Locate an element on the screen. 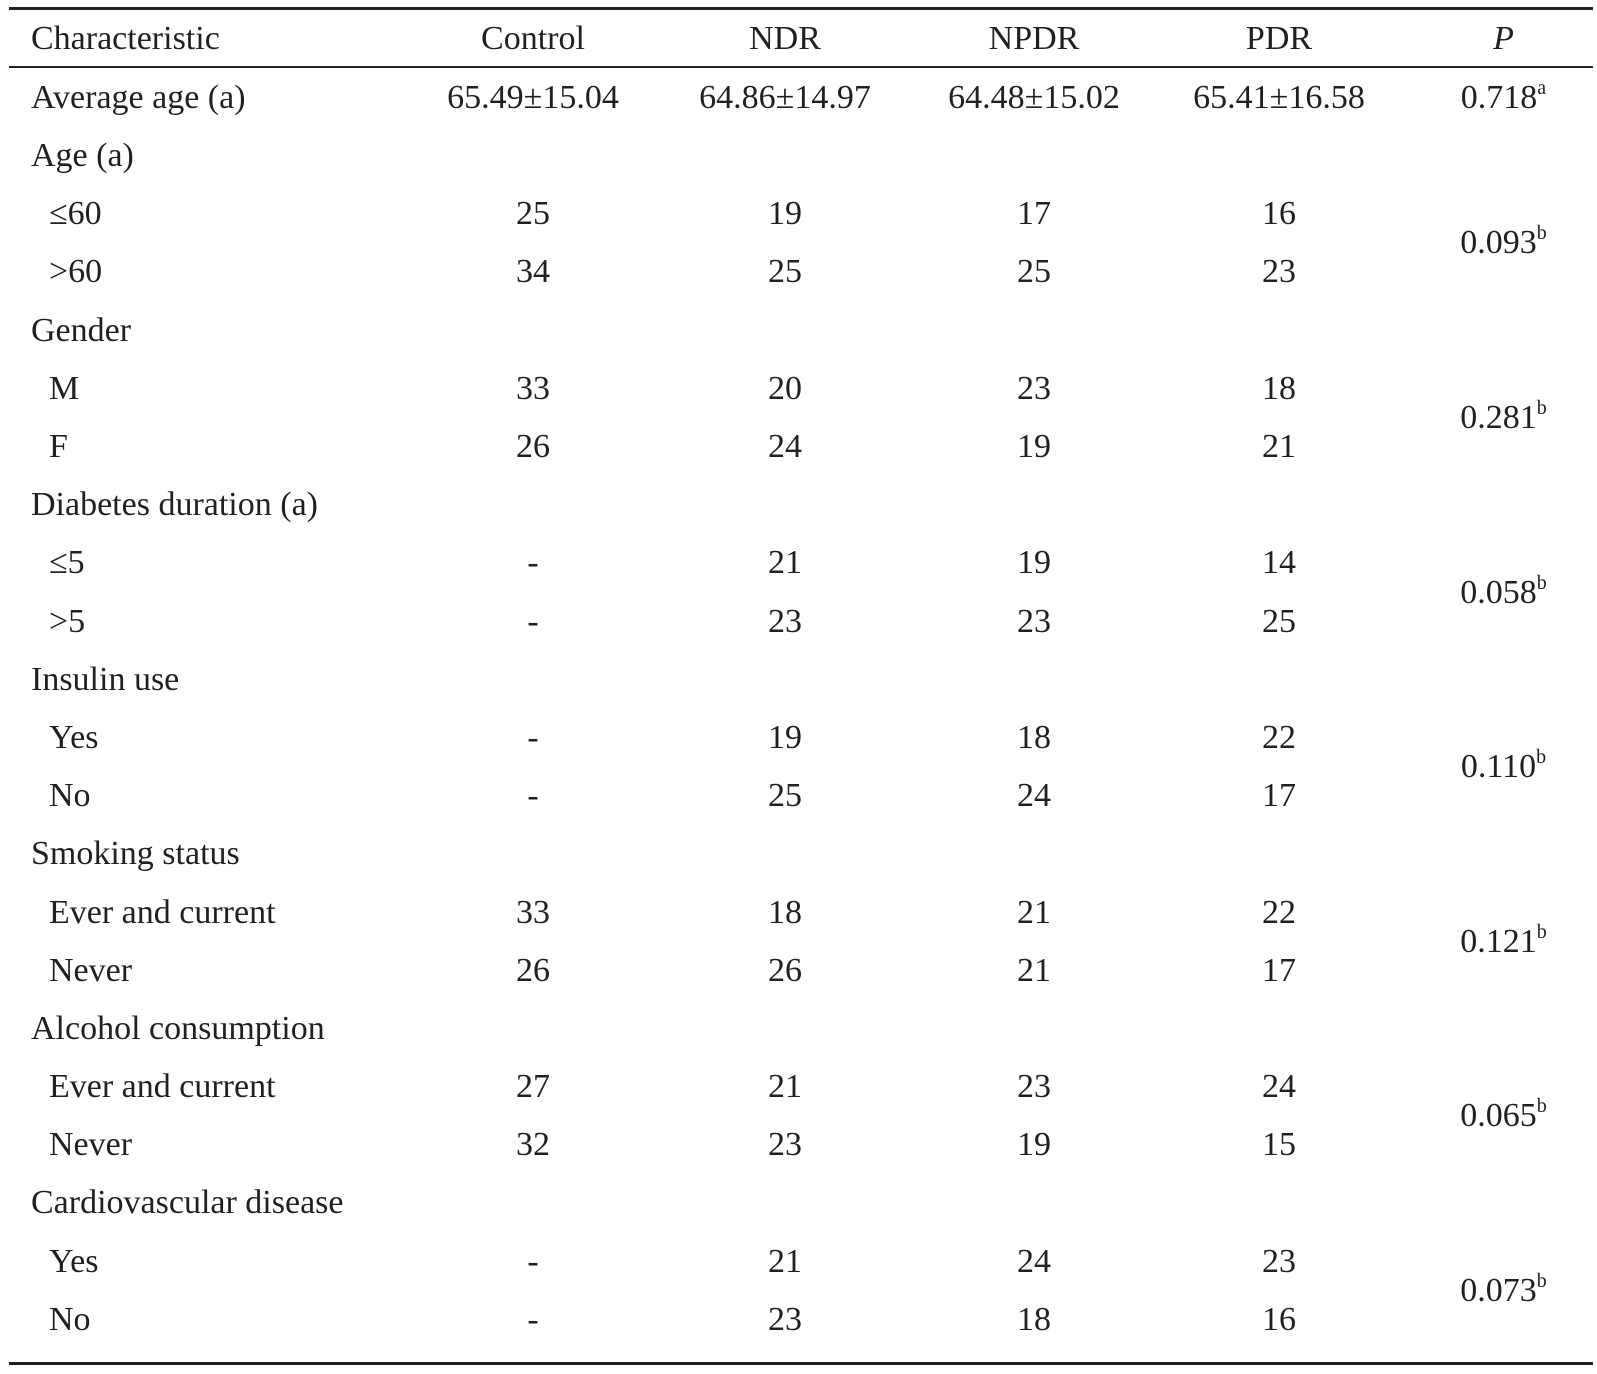  table-row-group-header: Diabetes duration (a) is located at coordinates (801, 505).